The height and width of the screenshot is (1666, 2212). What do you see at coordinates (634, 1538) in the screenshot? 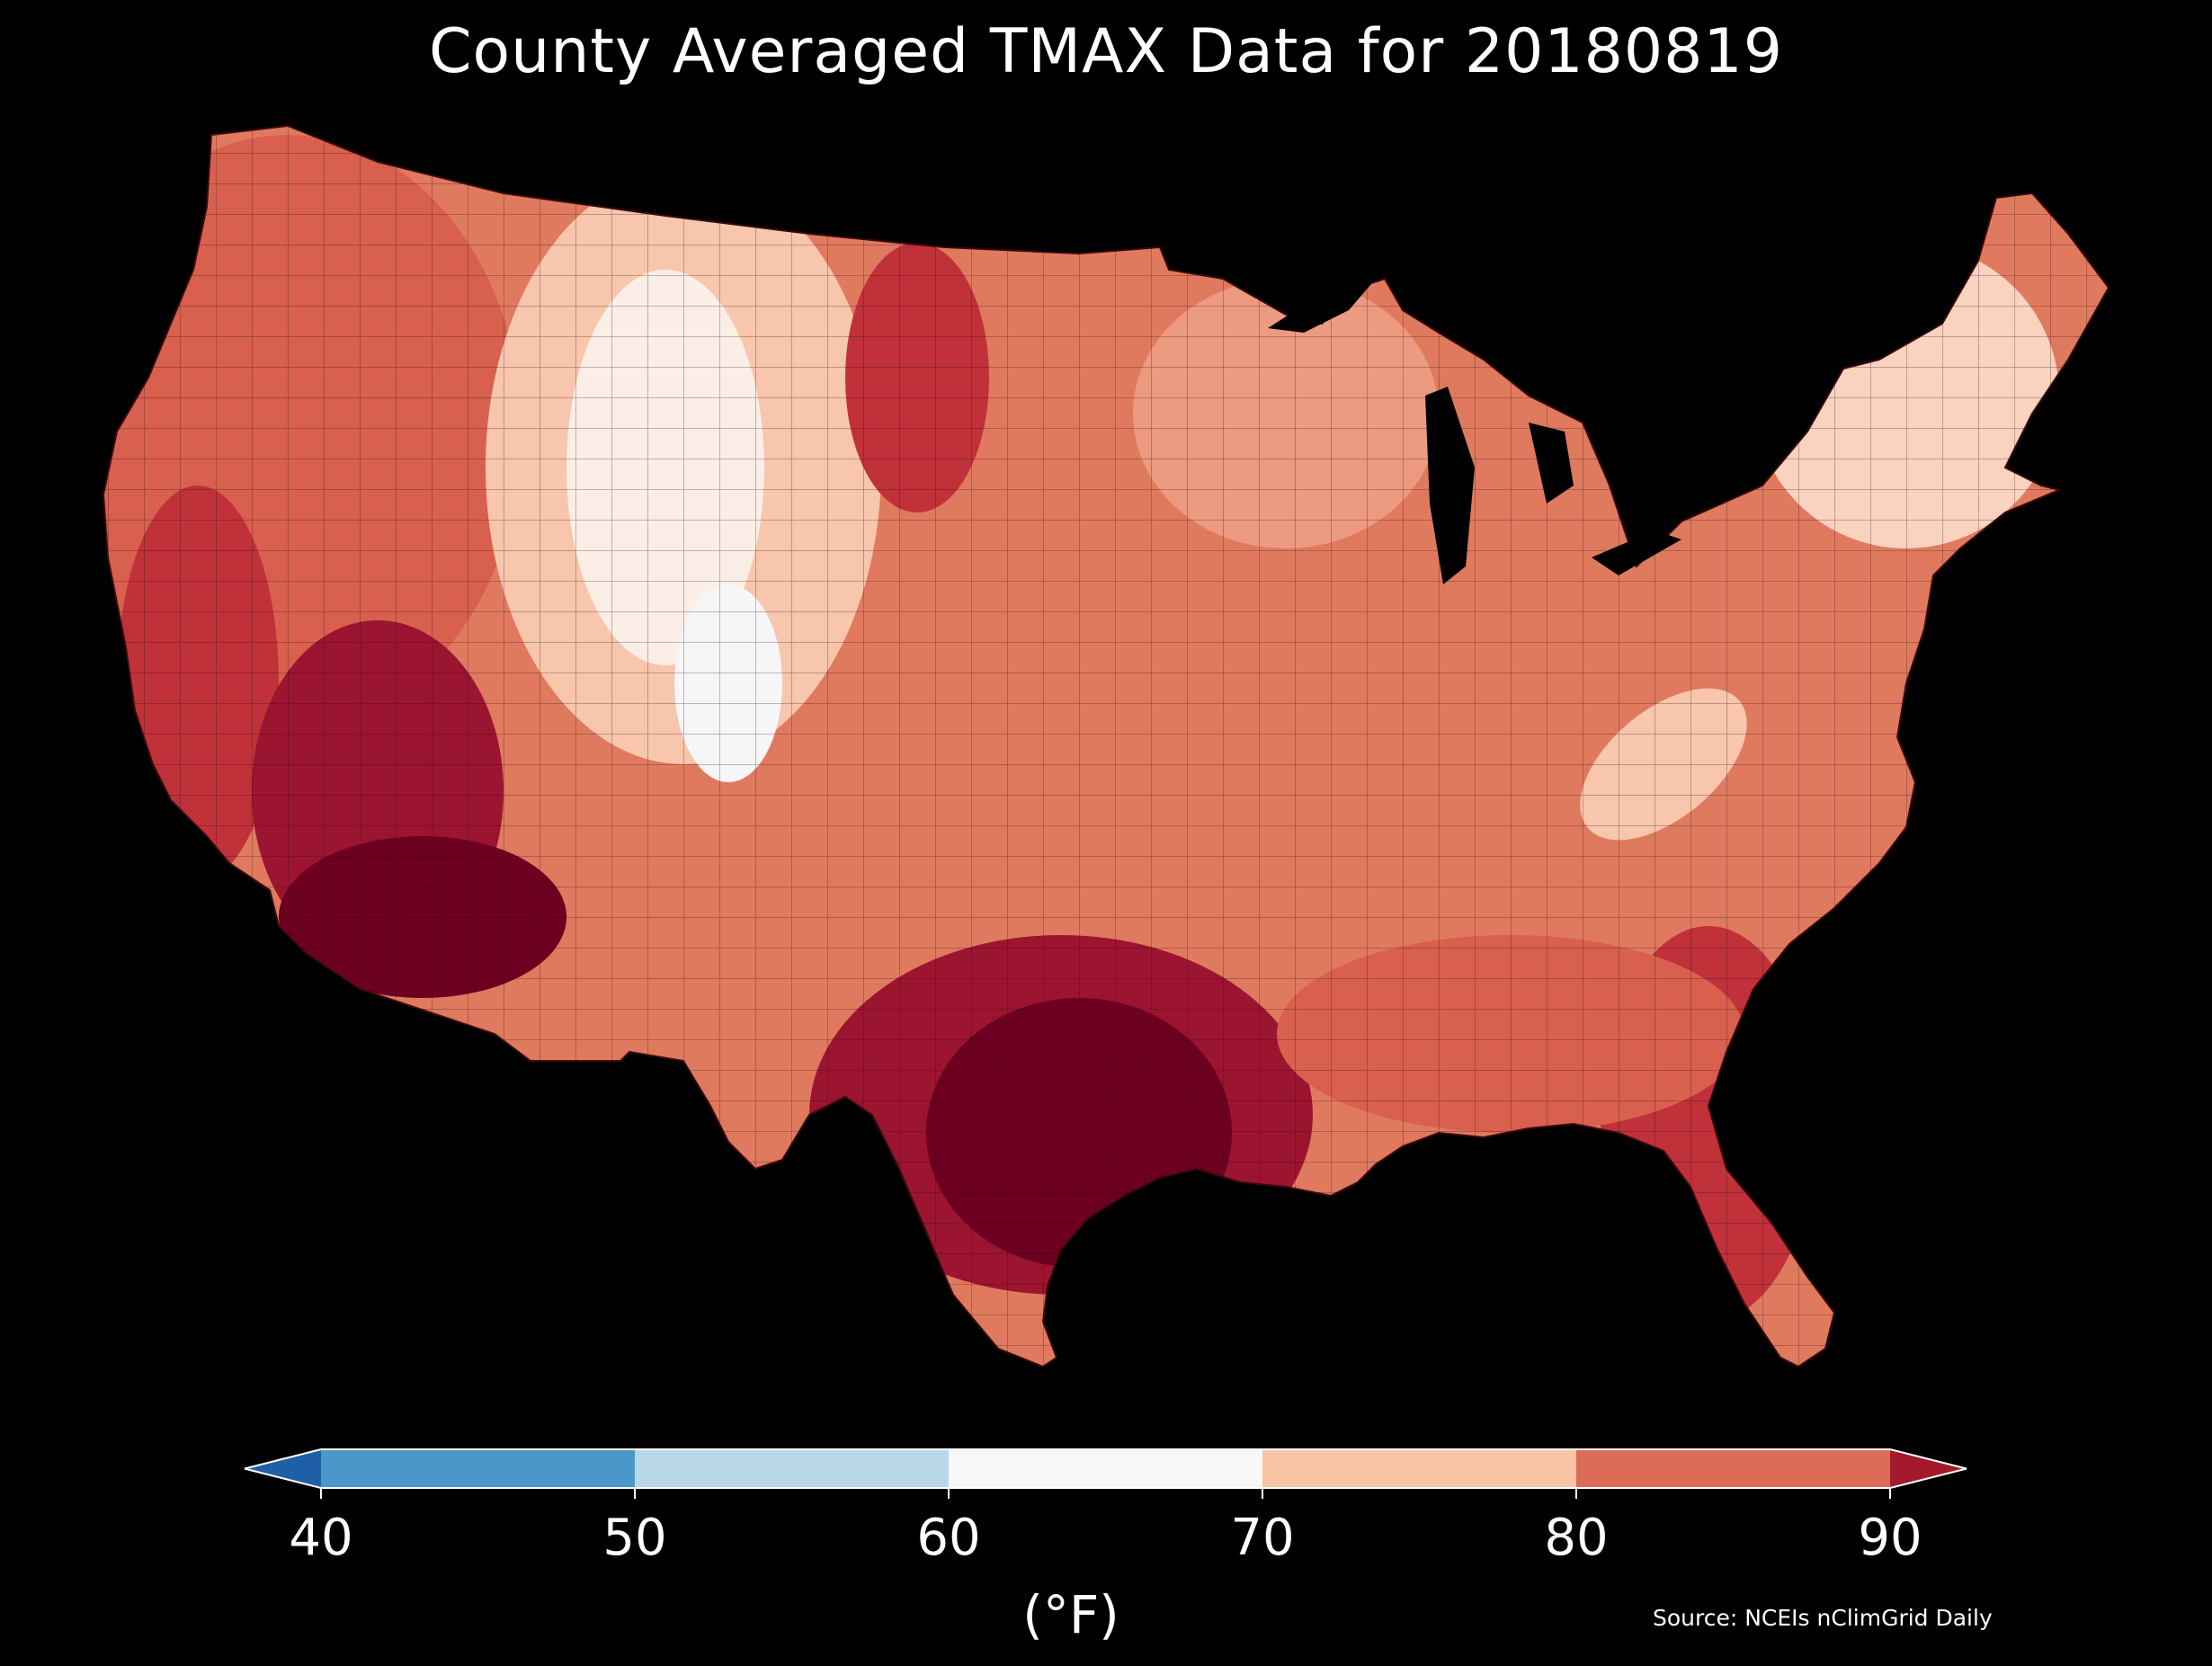
I see `colorbar-tick-label: 50` at bounding box center [634, 1538].